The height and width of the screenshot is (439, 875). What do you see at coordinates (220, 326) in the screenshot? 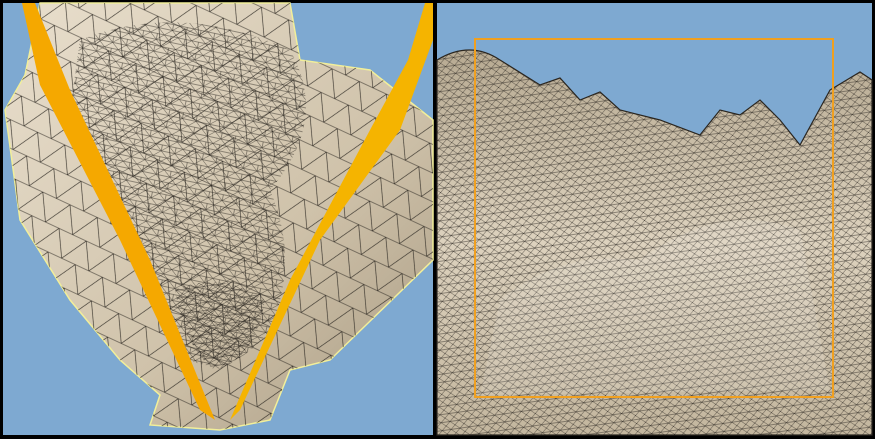
I see `dense-mesh-core` at bounding box center [220, 326].